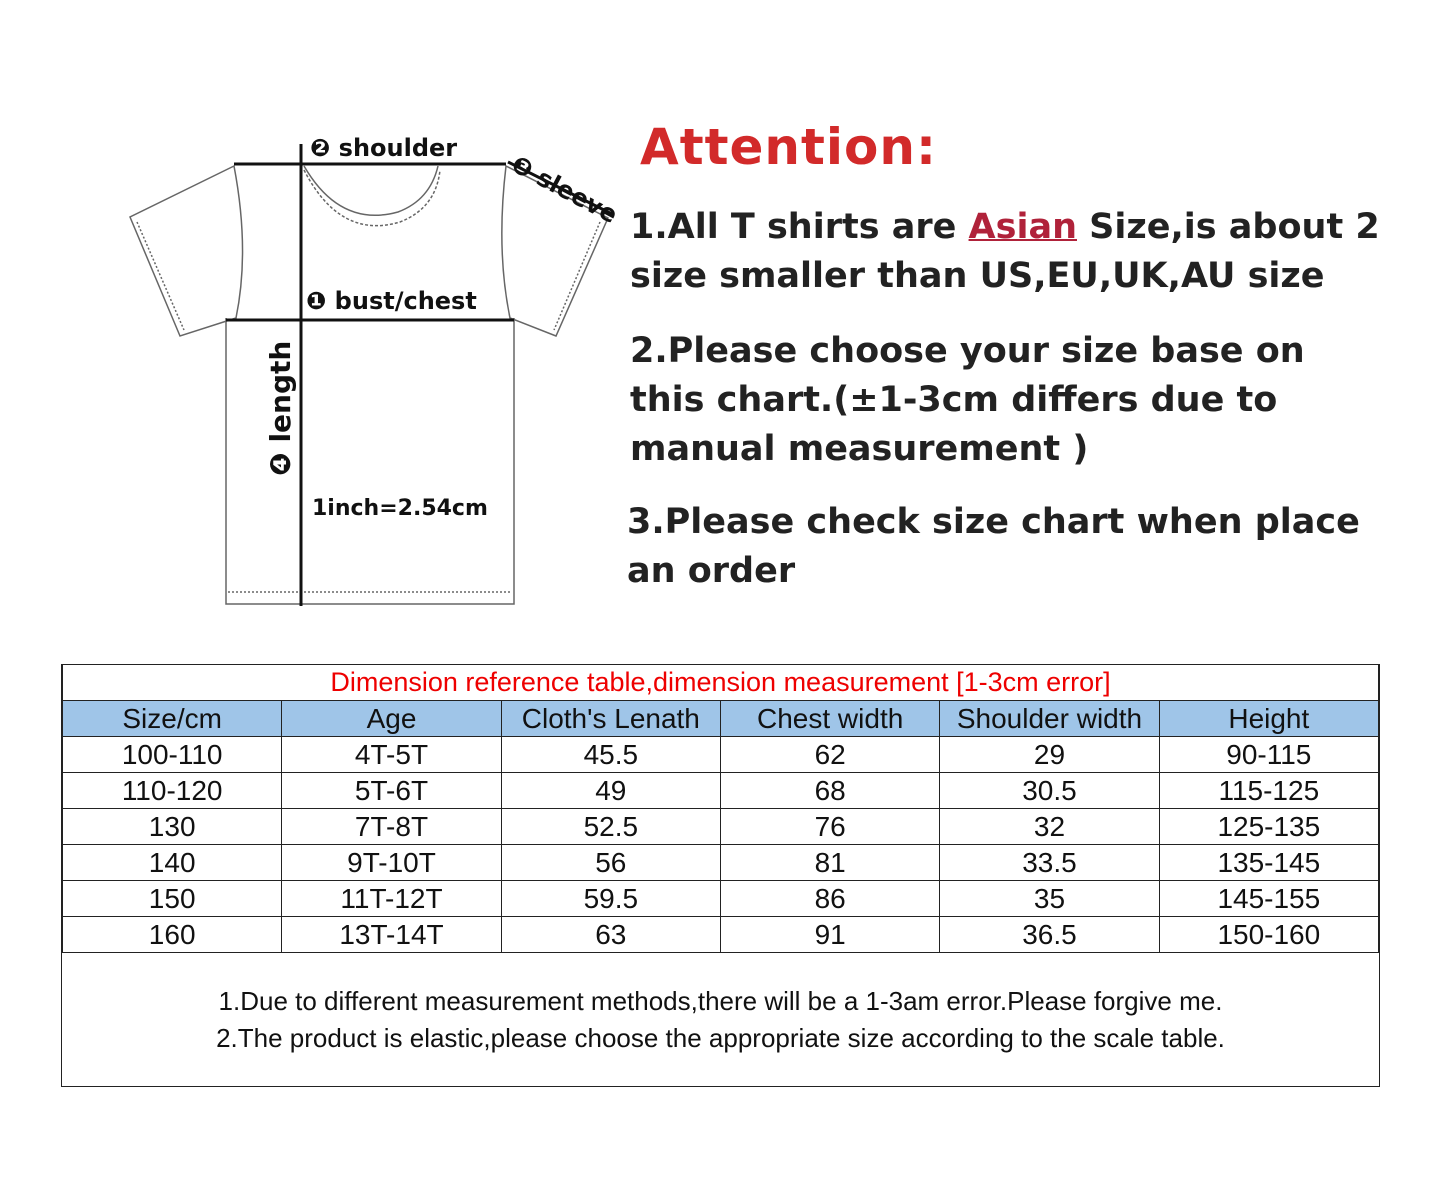 The width and height of the screenshot is (1445, 1191). I want to click on table-cell: 45.5, so click(610, 754).